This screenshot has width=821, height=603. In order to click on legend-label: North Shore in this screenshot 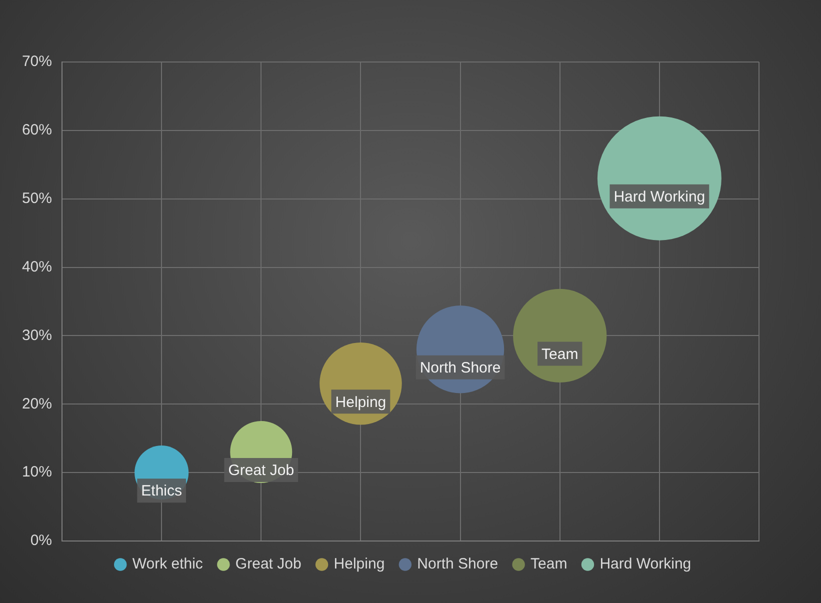, I will do `click(457, 564)`.